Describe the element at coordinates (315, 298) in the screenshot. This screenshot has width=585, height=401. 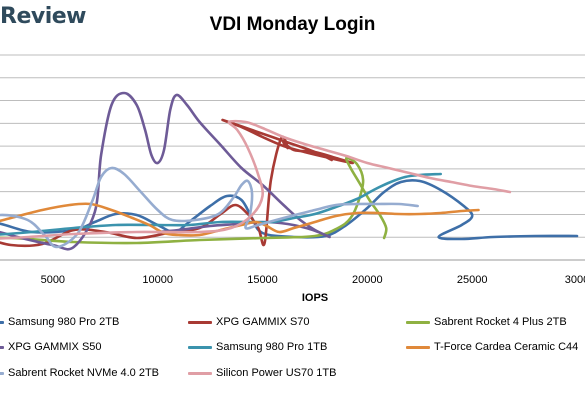
I see `x-axis-label: IOPS` at that location.